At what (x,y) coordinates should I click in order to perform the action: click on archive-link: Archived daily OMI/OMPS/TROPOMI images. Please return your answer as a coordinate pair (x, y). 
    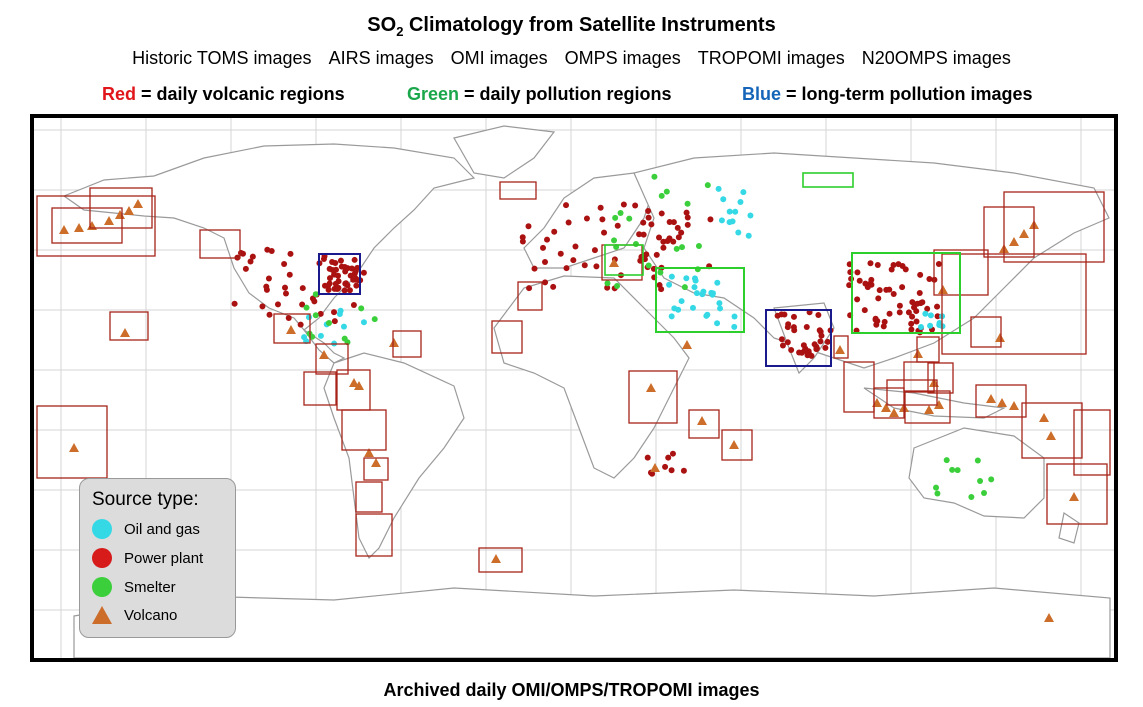
    Looking at the image, I should click on (571, 690).